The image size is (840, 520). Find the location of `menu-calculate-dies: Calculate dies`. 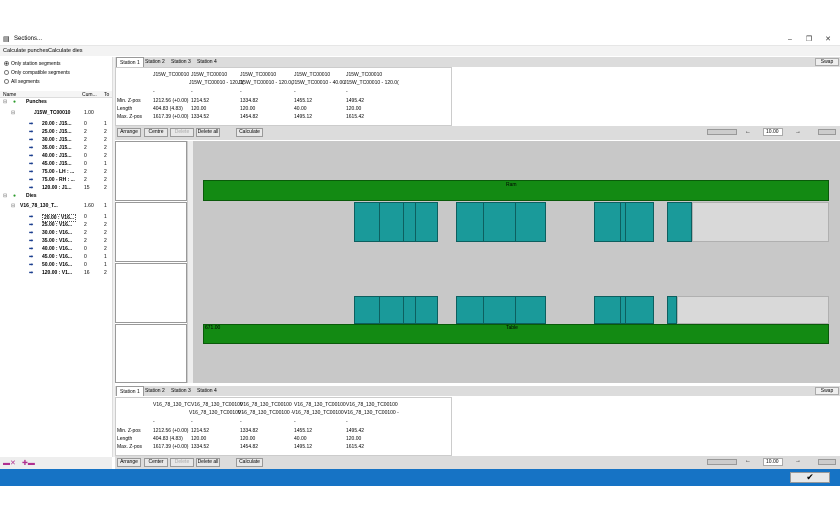

menu-calculate-dies: Calculate dies is located at coordinates (65, 51).